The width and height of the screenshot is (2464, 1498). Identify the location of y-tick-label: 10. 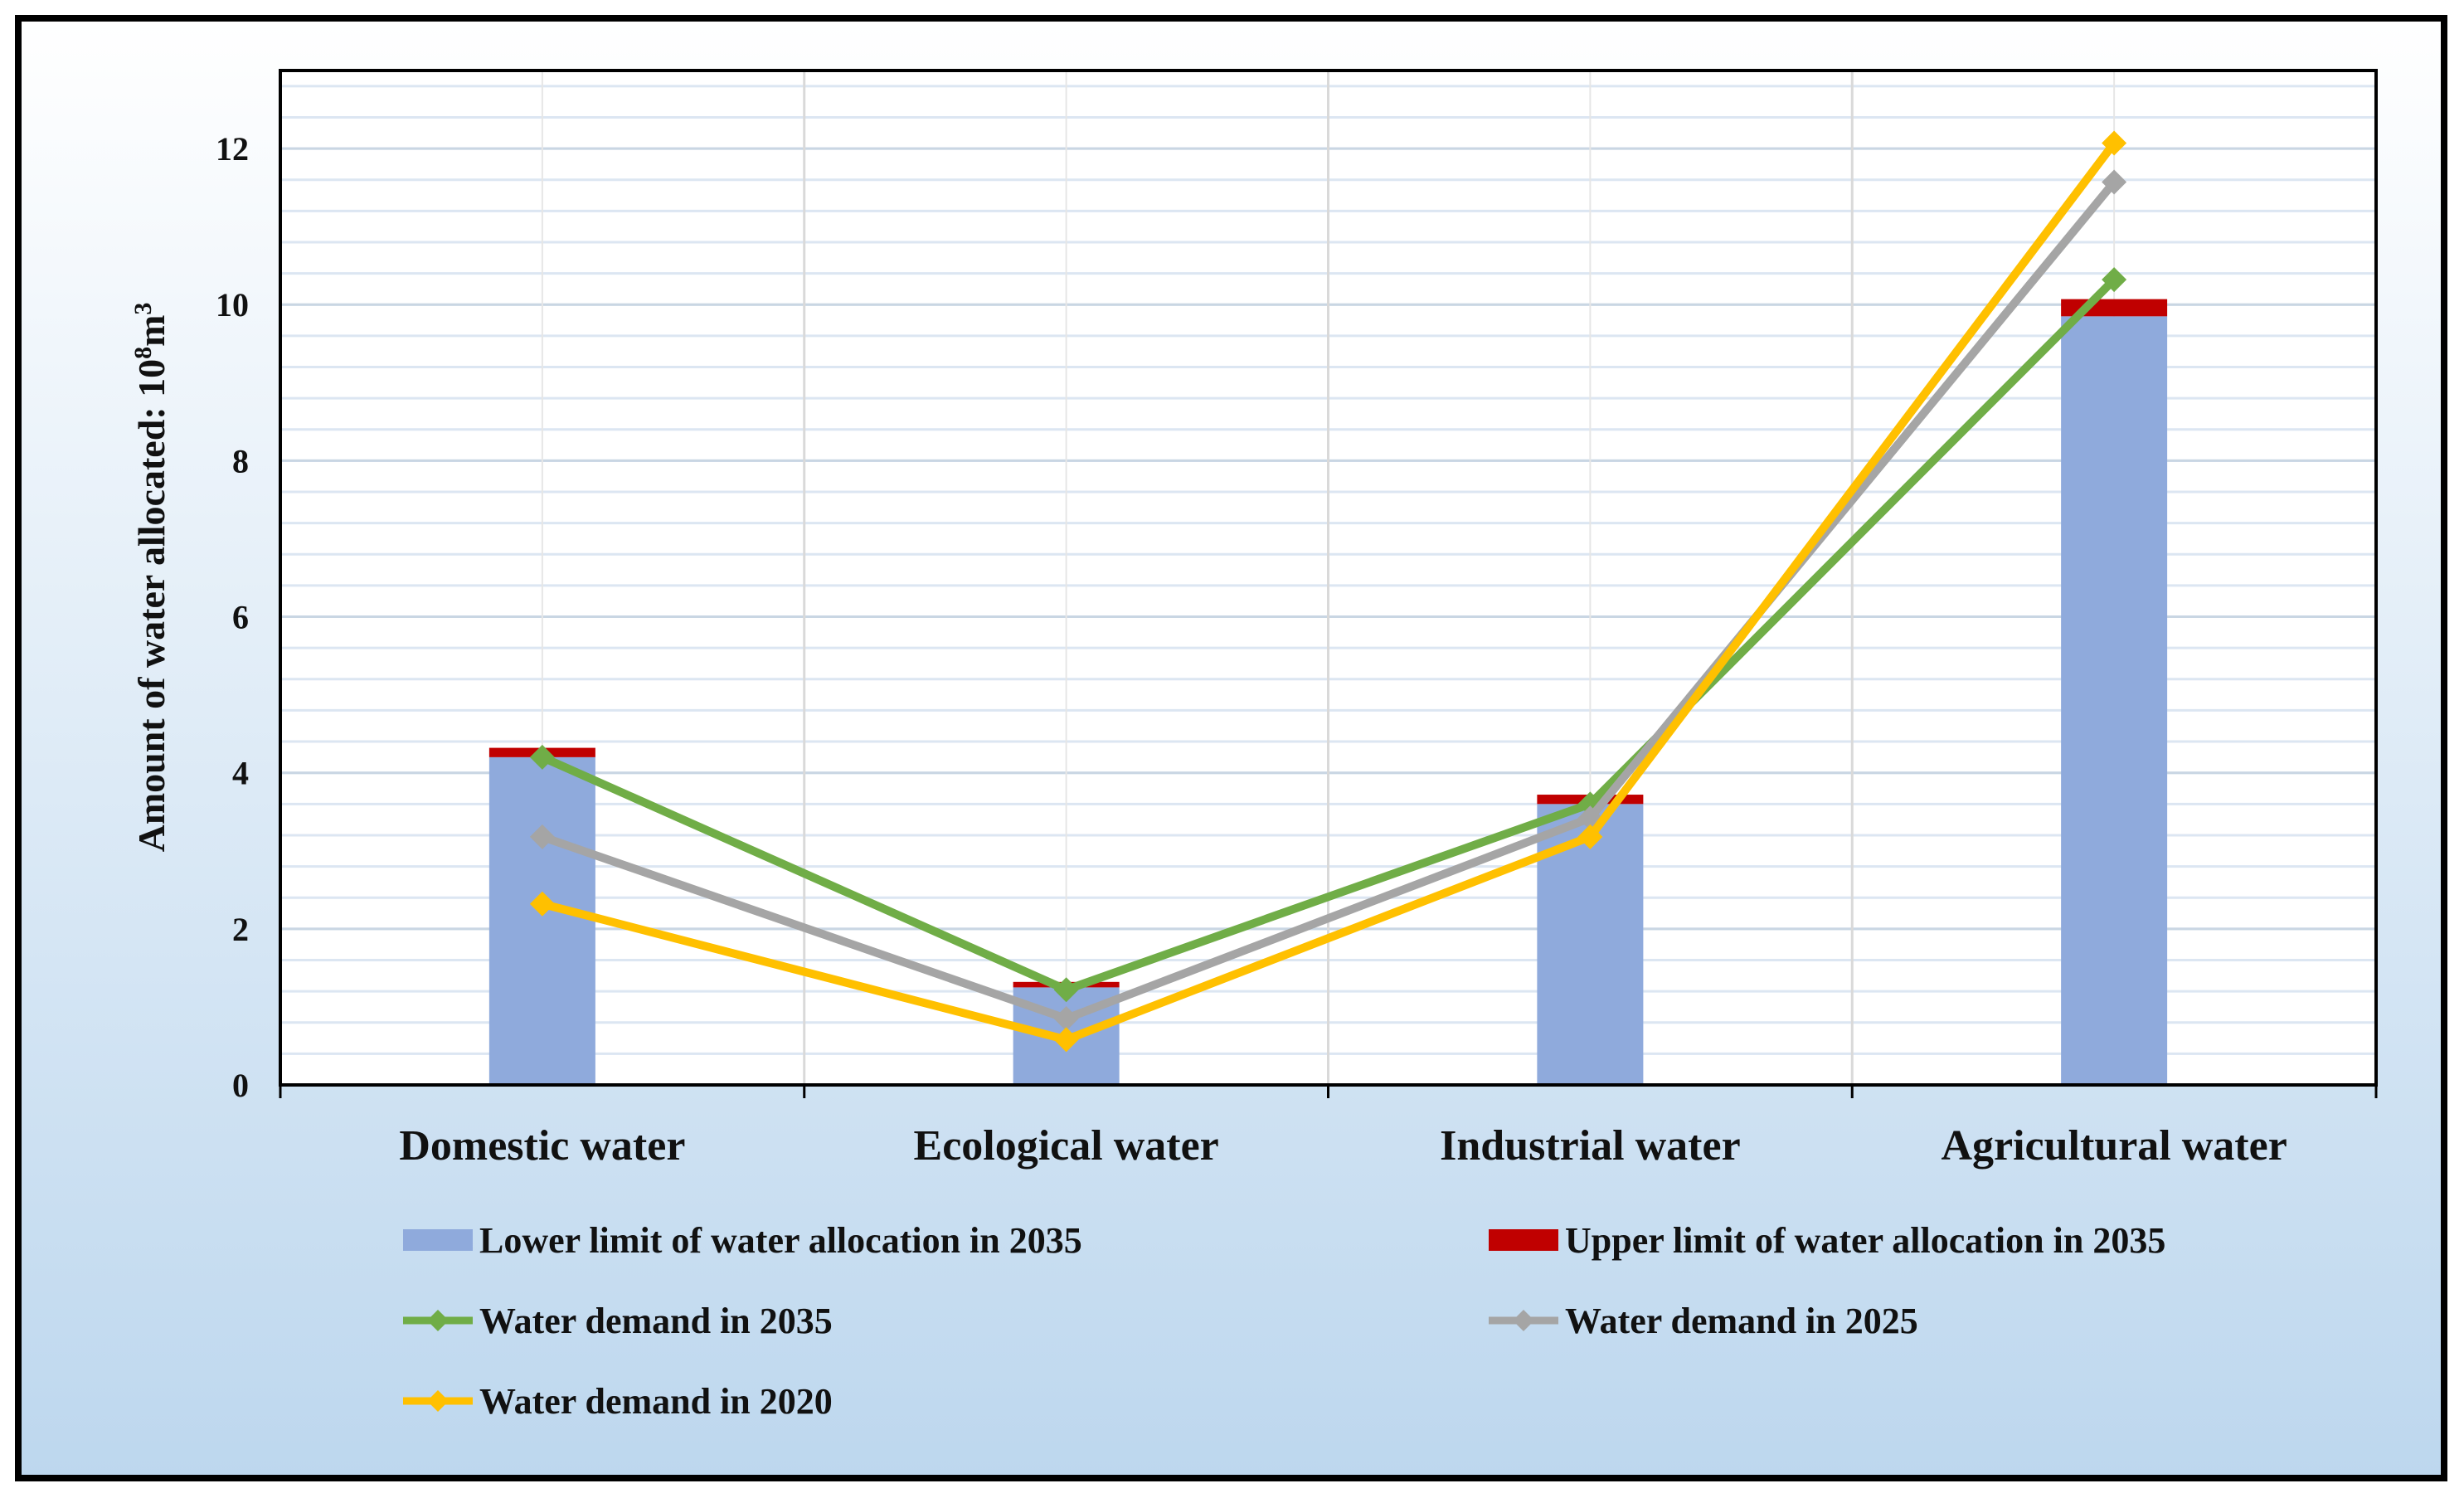
(233, 305).